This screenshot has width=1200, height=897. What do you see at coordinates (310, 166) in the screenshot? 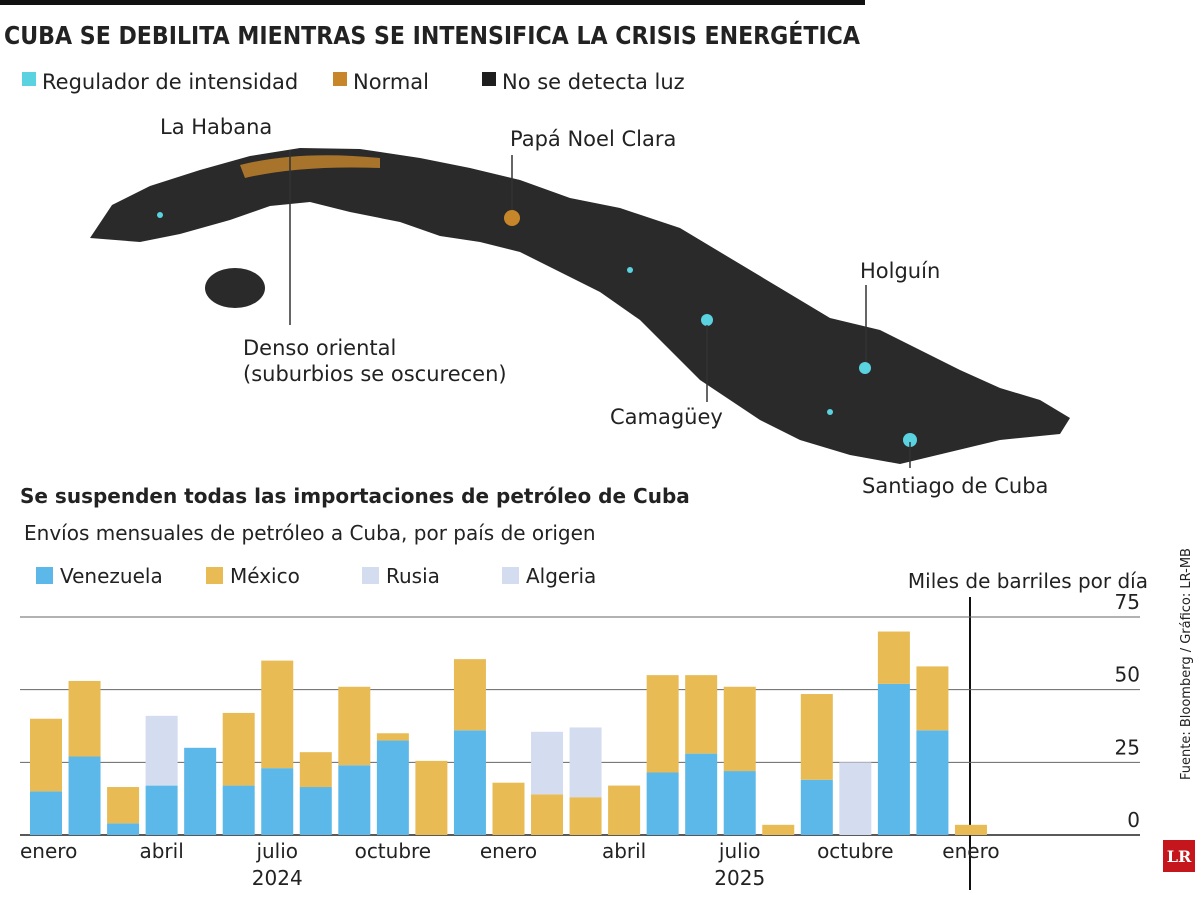
I see `havana-light` at bounding box center [310, 166].